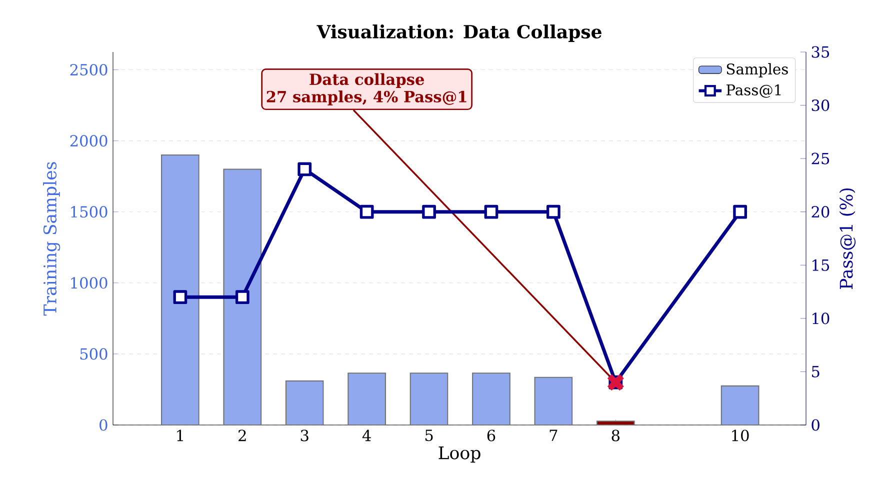  What do you see at coordinates (89, 212) in the screenshot?
I see `y-tick-label: 1500` at bounding box center [89, 212].